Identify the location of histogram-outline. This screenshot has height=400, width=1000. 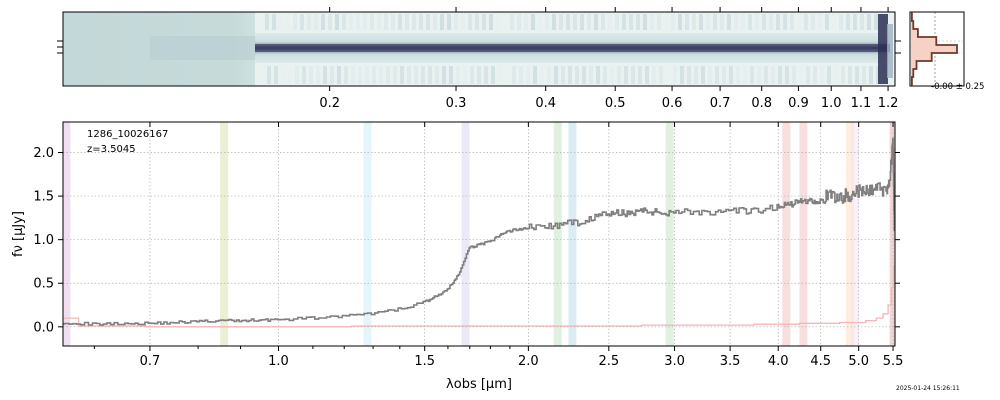
(934, 49).